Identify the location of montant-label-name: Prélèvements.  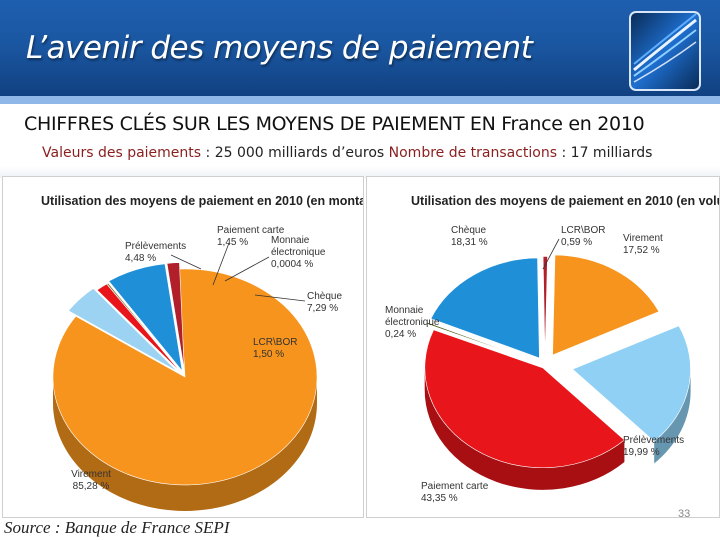
(155, 246).